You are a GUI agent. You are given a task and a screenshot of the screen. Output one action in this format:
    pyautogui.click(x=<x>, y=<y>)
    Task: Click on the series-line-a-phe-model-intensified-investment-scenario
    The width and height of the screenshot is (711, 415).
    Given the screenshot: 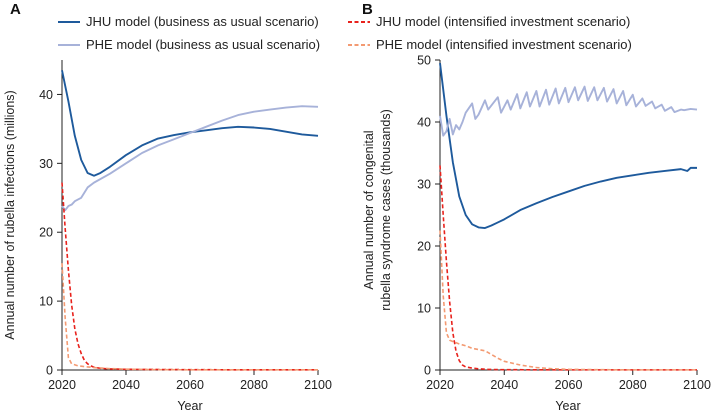 What is the action you would take?
    pyautogui.click(x=189, y=317)
    